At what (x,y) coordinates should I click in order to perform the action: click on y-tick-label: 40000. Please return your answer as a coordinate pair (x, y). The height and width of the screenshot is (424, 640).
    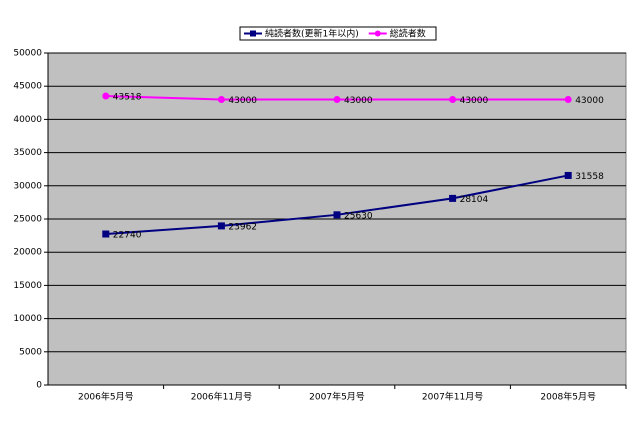
    Looking at the image, I should click on (27, 120).